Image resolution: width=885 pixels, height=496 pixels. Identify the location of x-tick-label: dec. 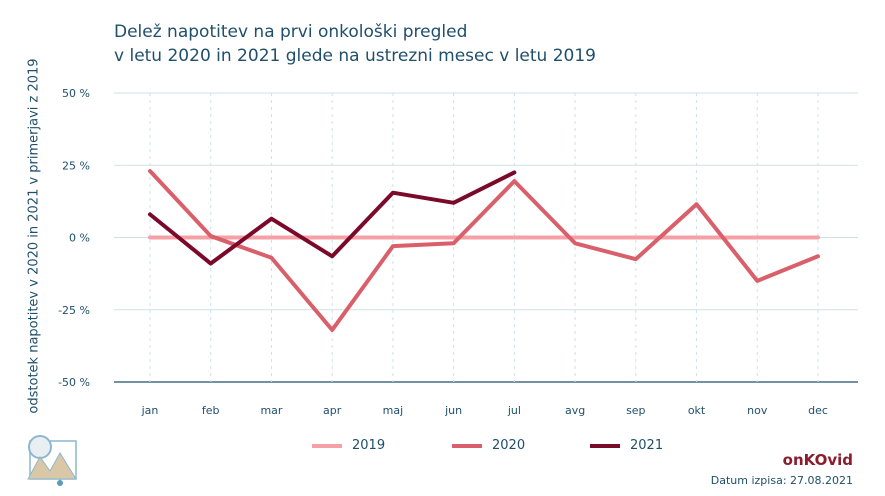
(818, 410).